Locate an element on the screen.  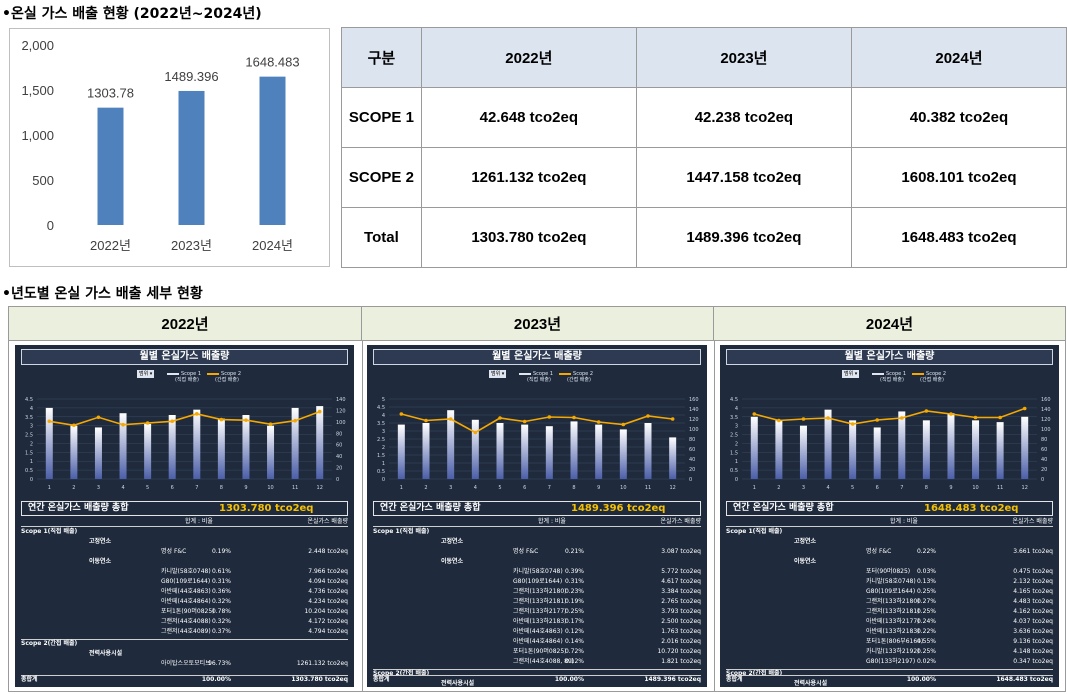
table-row: 그랜저(133하2181) 0.19% 2.765 tco2eq is located at coordinates (537, 601).